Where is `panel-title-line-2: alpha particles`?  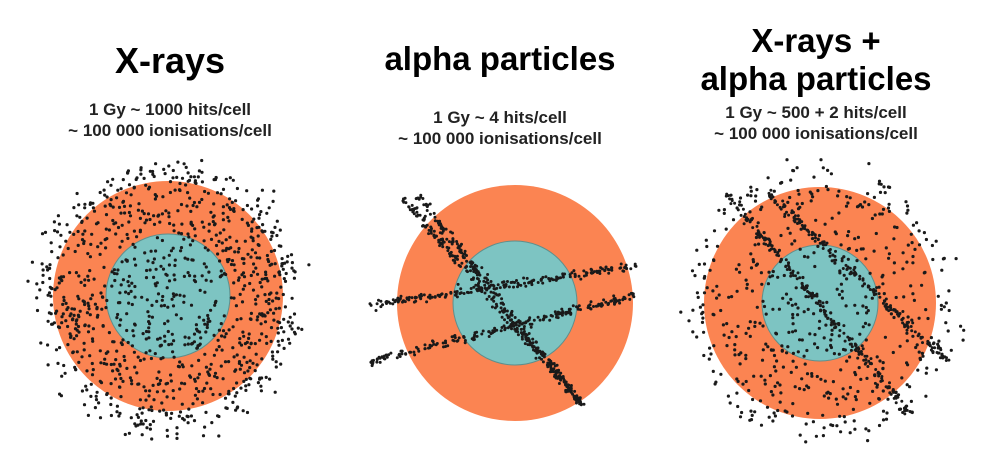 panel-title-line-2: alpha particles is located at coordinates (816, 78).